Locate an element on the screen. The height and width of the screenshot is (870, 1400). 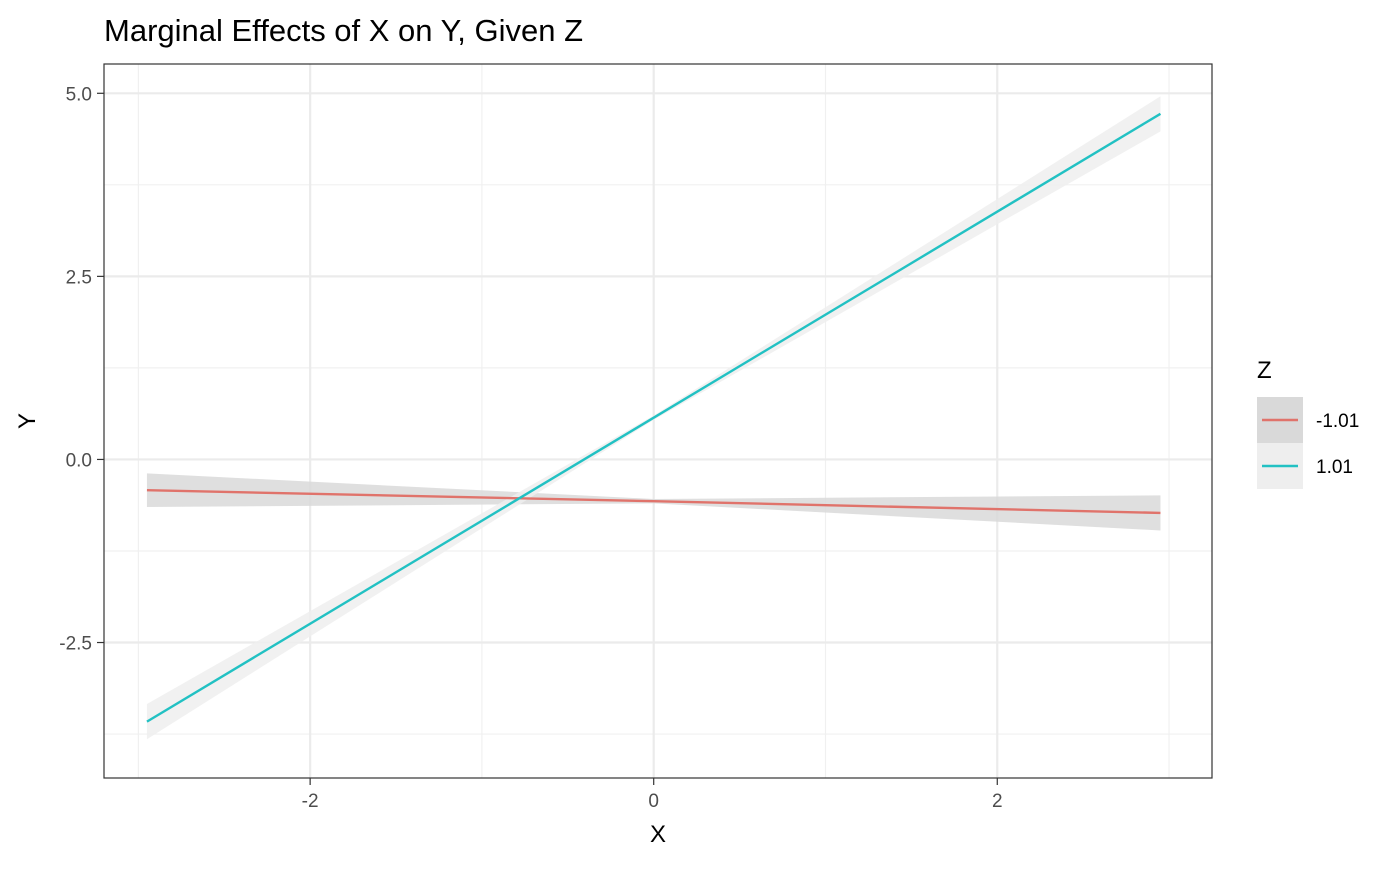
y-tick-label: 5.0 is located at coordinates (79, 94).